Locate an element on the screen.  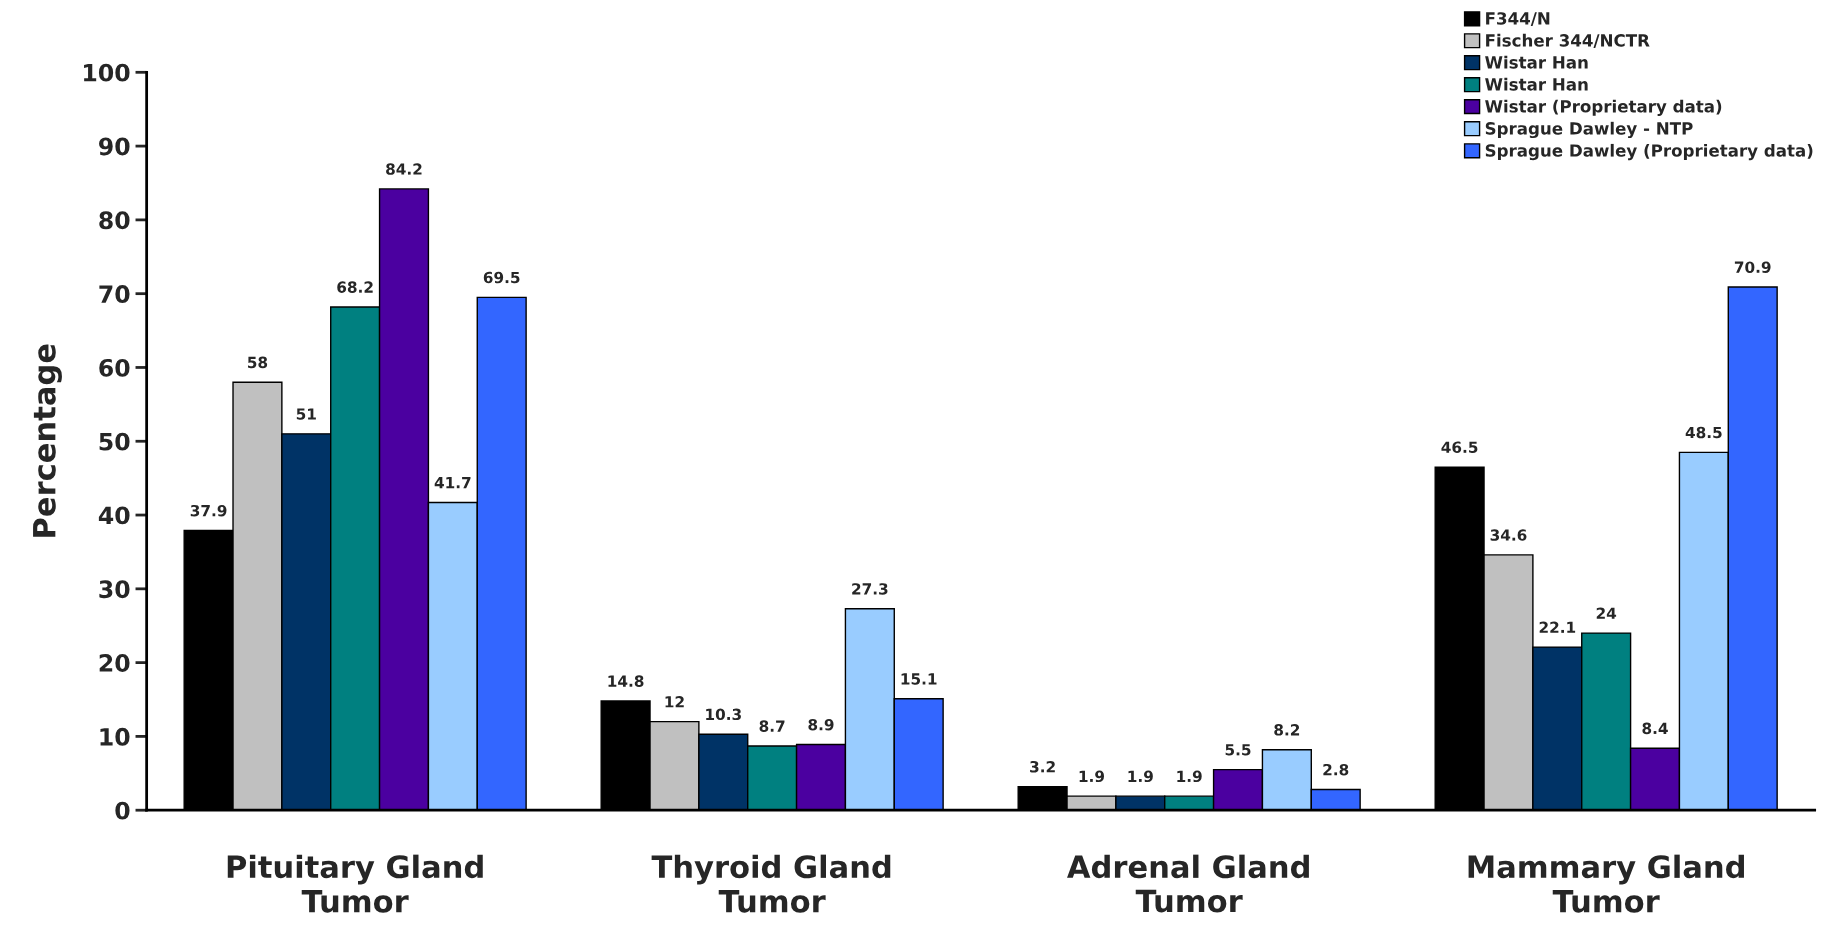
y-axis-title: Percentage is located at coordinates (47, 440).